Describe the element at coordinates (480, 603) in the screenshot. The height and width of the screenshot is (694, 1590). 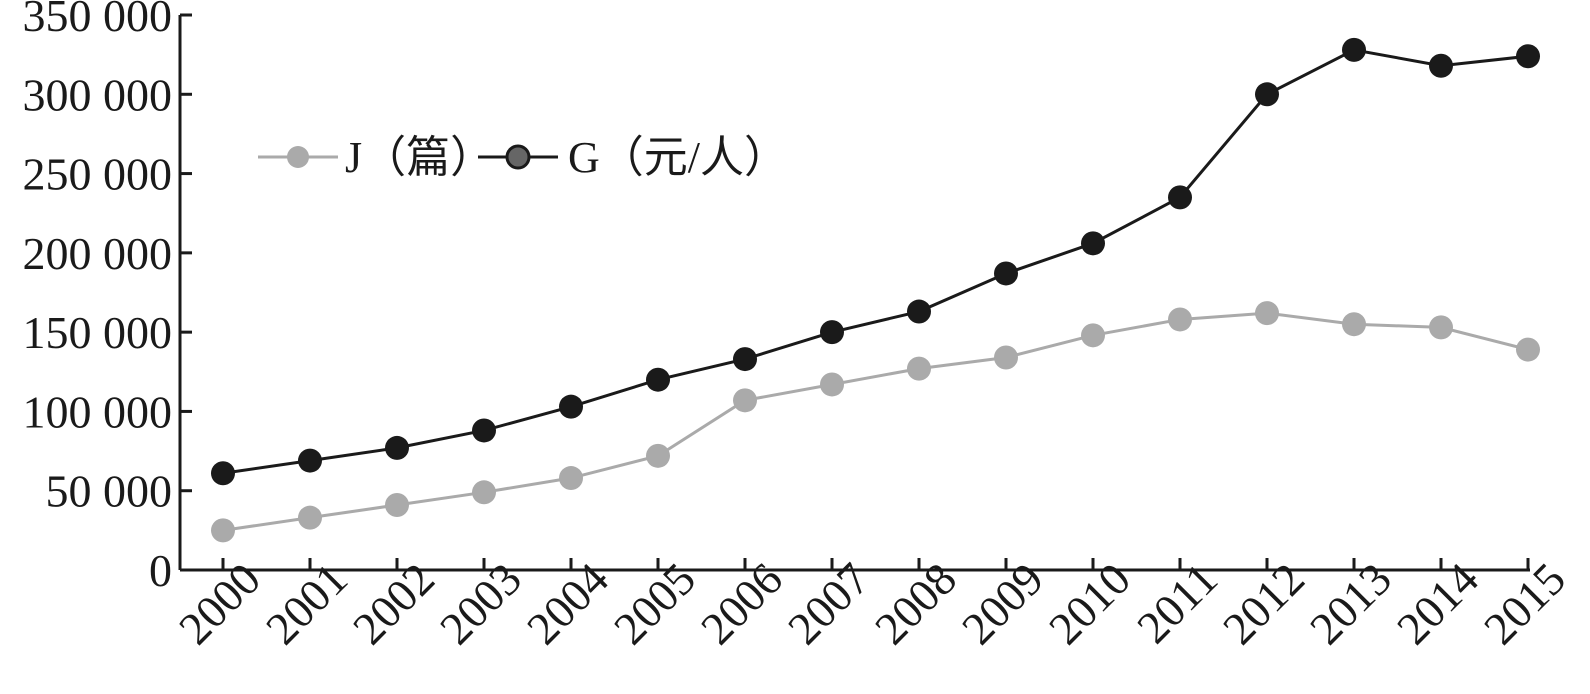
I see `x-tick-label: 2003` at that location.